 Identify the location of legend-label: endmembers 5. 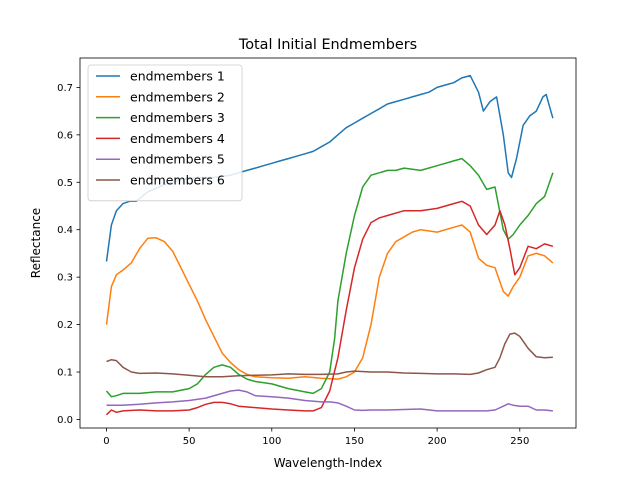
(177, 159).